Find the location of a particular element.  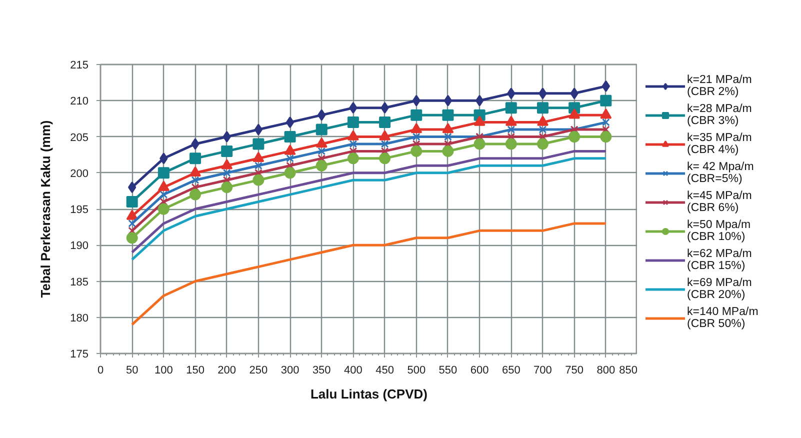

y-tick-label: 195 is located at coordinates (79, 210).